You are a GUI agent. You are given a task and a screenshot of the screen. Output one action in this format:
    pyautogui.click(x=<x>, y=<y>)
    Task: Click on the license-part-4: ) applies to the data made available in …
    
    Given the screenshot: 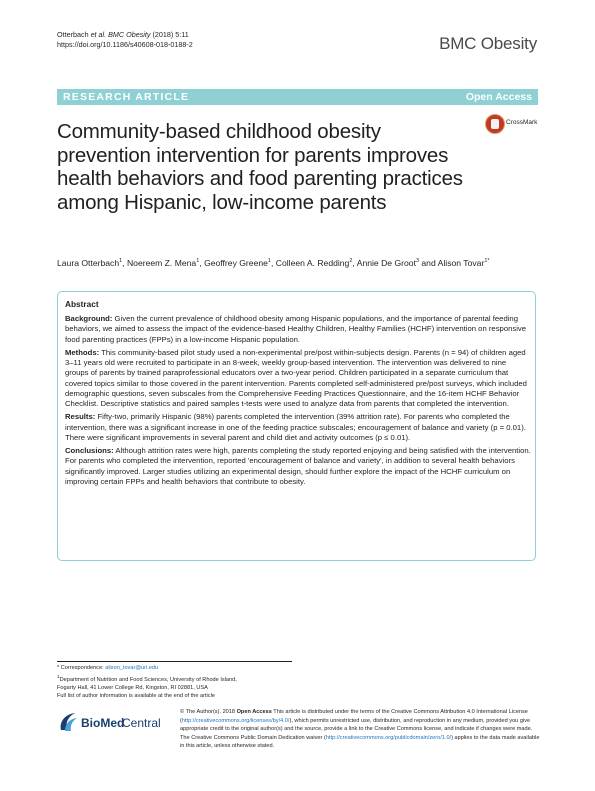 What is the action you would take?
    pyautogui.click(x=360, y=742)
    